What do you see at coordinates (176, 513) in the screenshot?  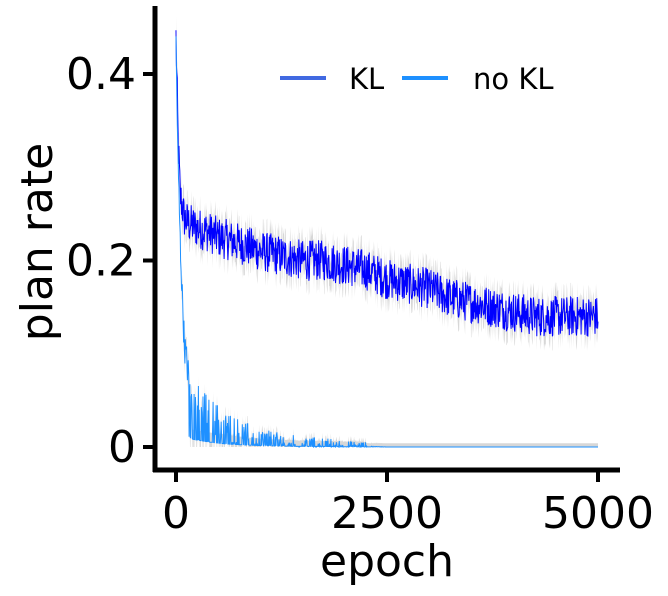 I see `x-tick-label: 0` at bounding box center [176, 513].